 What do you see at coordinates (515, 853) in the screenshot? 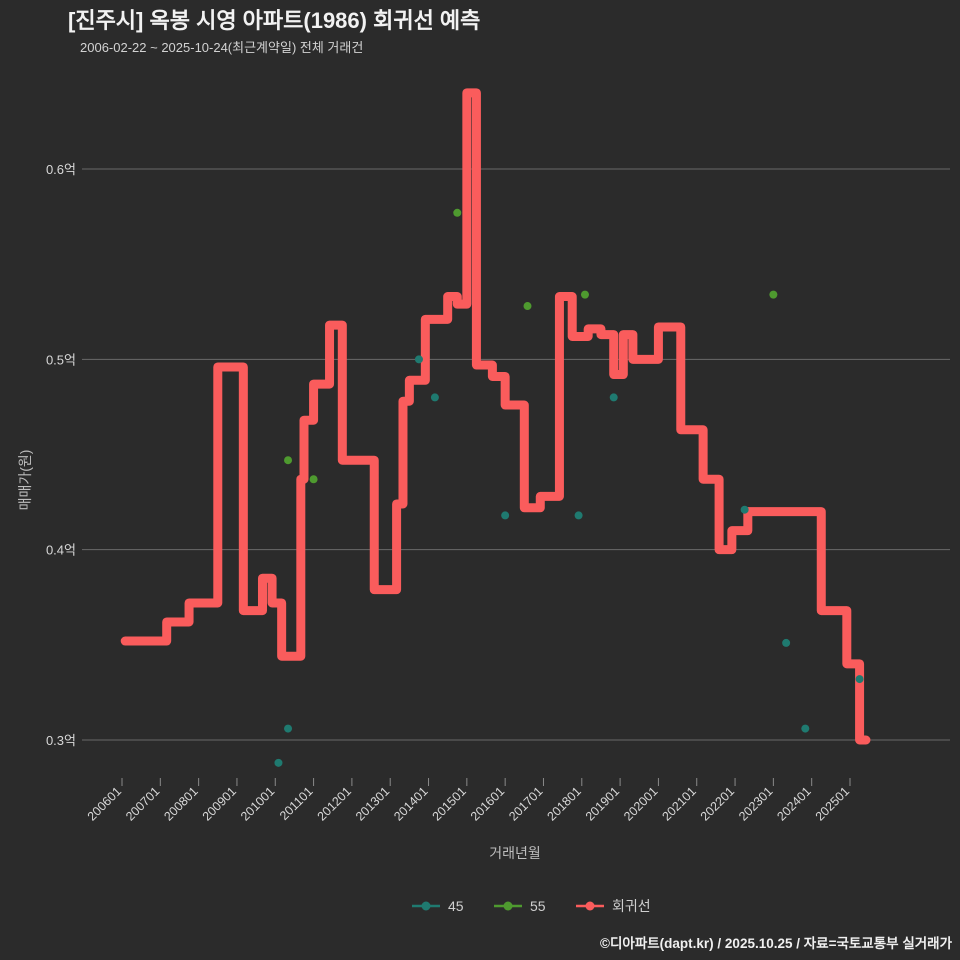
I see `x-axis-title: 거래년월` at bounding box center [515, 853].